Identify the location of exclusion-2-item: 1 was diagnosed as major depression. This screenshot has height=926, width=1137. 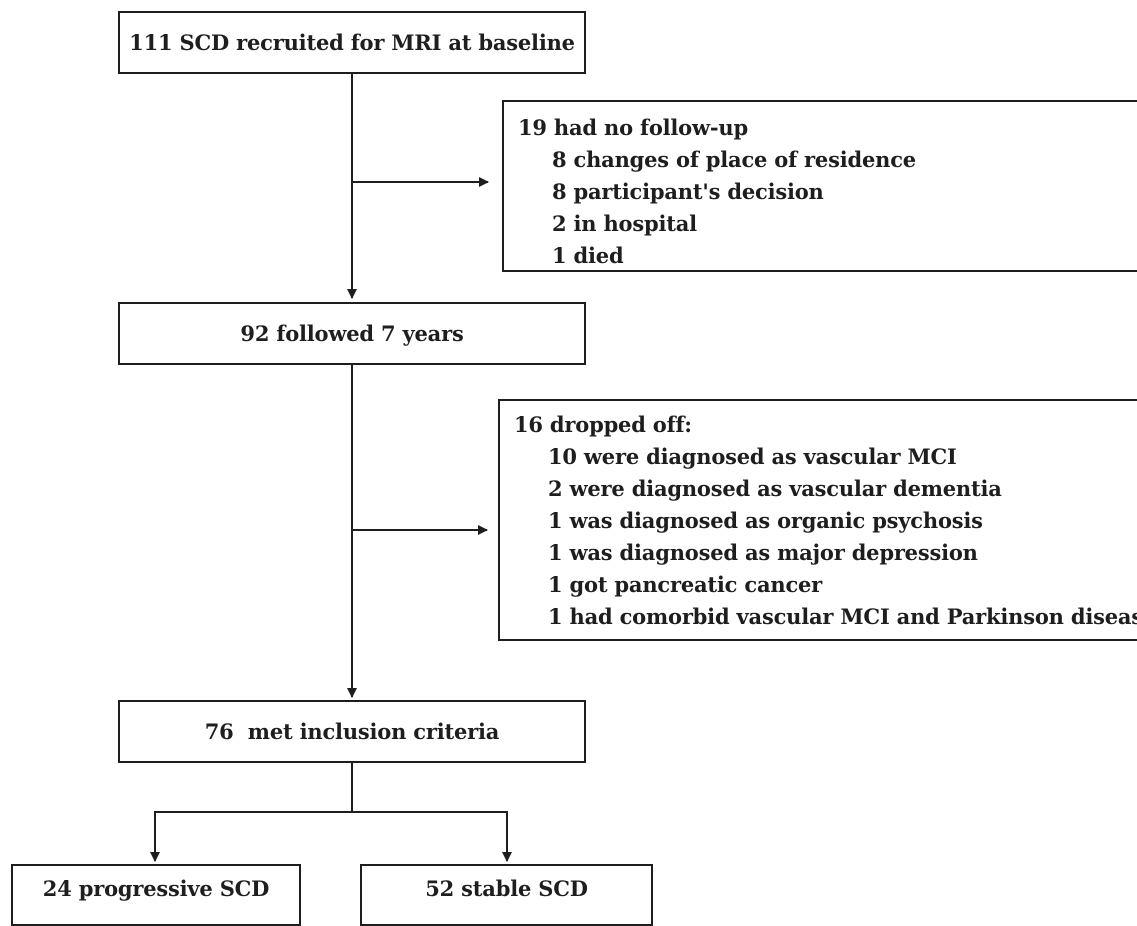
(763, 552).